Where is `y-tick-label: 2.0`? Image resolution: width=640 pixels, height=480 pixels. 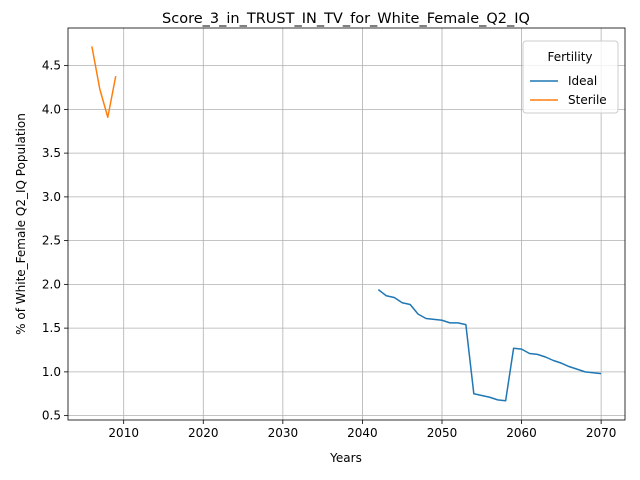 y-tick-label: 2.0 is located at coordinates (51, 284).